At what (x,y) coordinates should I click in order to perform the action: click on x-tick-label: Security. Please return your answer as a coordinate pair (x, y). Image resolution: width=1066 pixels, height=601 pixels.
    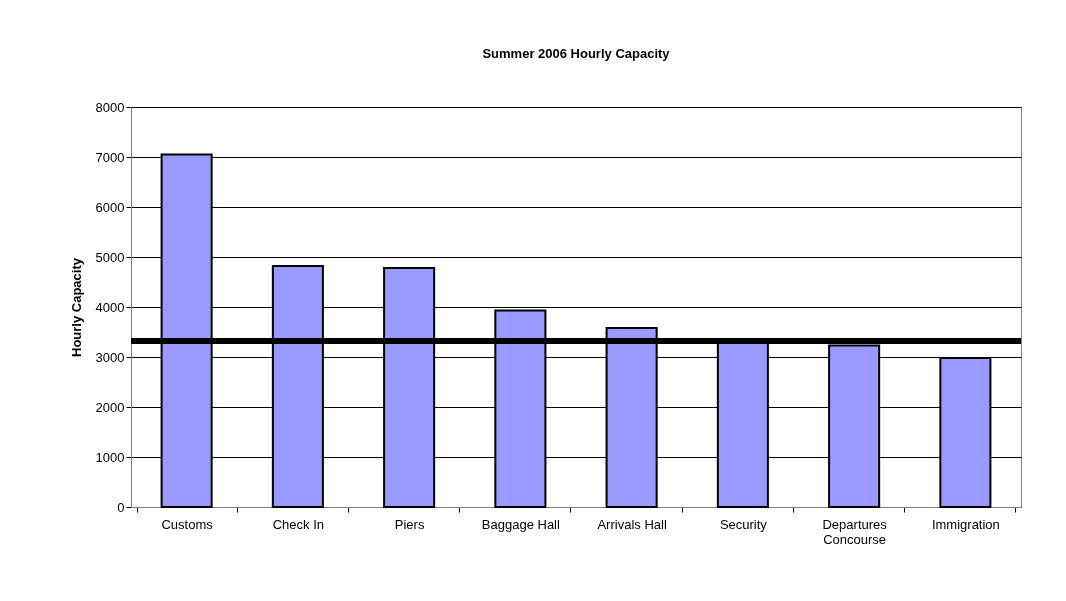
    Looking at the image, I should click on (743, 524).